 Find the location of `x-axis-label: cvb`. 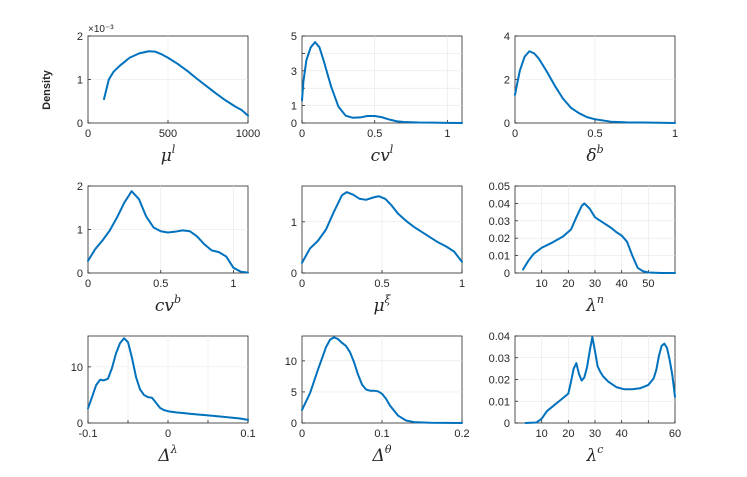

x-axis-label: cvb is located at coordinates (168, 304).